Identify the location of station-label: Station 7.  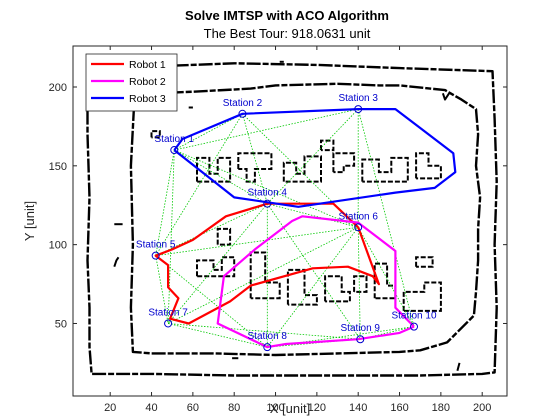
(168, 312).